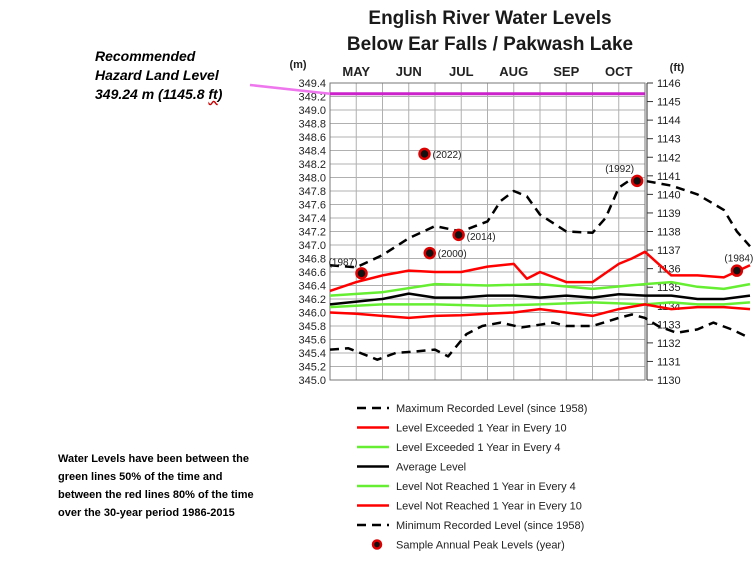  Describe the element at coordinates (312, 206) in the screenshot. I see `y-tick-label-m: 347.6` at that location.